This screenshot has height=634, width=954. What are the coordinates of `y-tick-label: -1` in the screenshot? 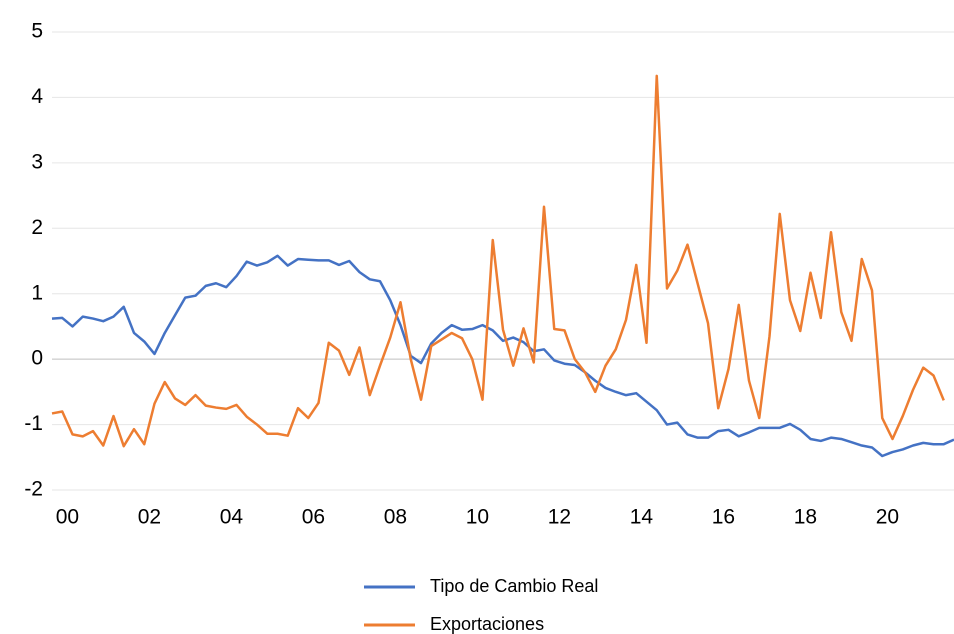 It's located at (33, 423).